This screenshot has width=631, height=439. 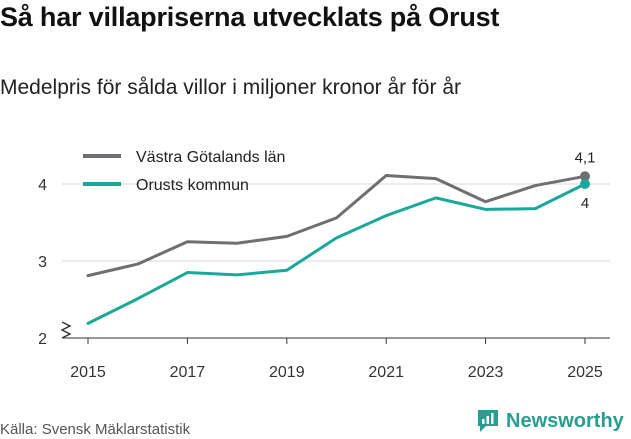 What do you see at coordinates (88, 372) in the screenshot?
I see `x-tick-label-2015: 2015` at bounding box center [88, 372].